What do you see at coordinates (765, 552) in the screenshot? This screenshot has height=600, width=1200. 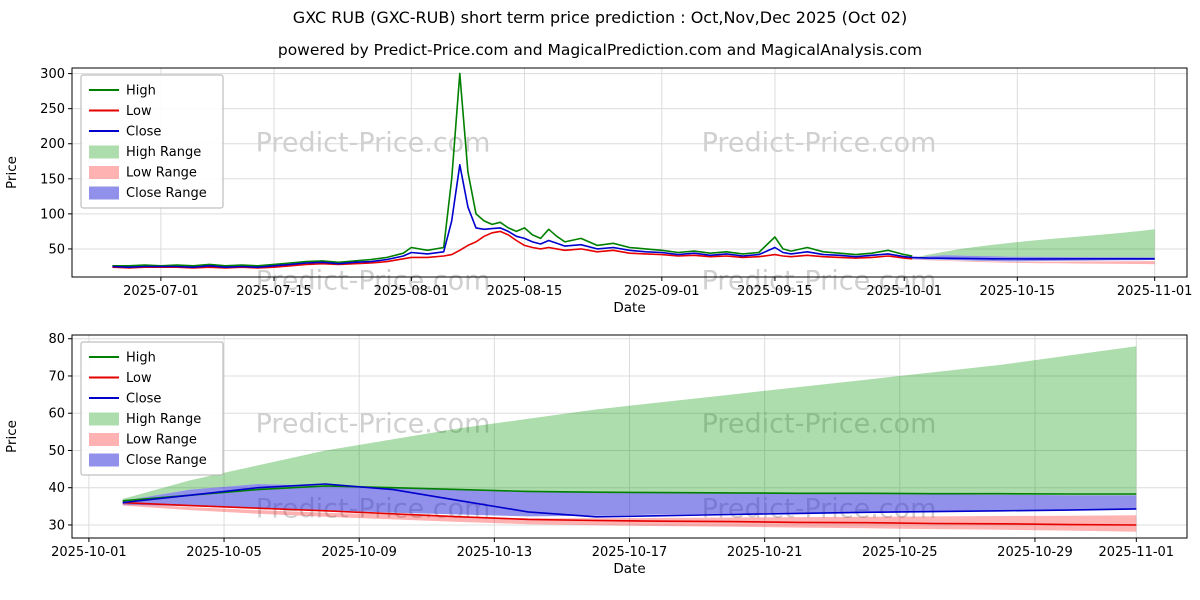 I see `x-tick-label: 2025-10-21` at bounding box center [765, 552].